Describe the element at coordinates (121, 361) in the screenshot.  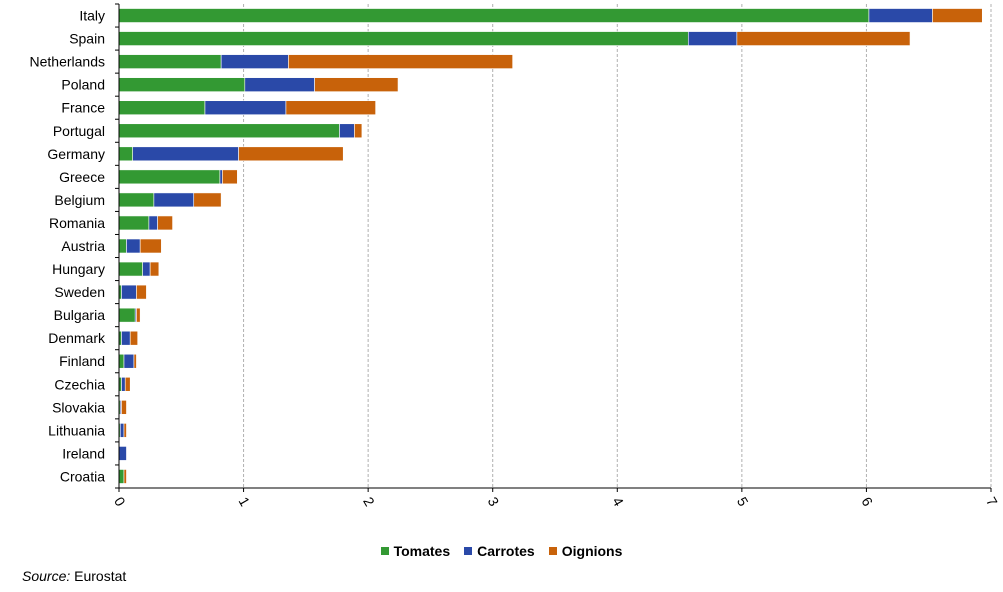
I see `bar-finland-tomates` at that location.